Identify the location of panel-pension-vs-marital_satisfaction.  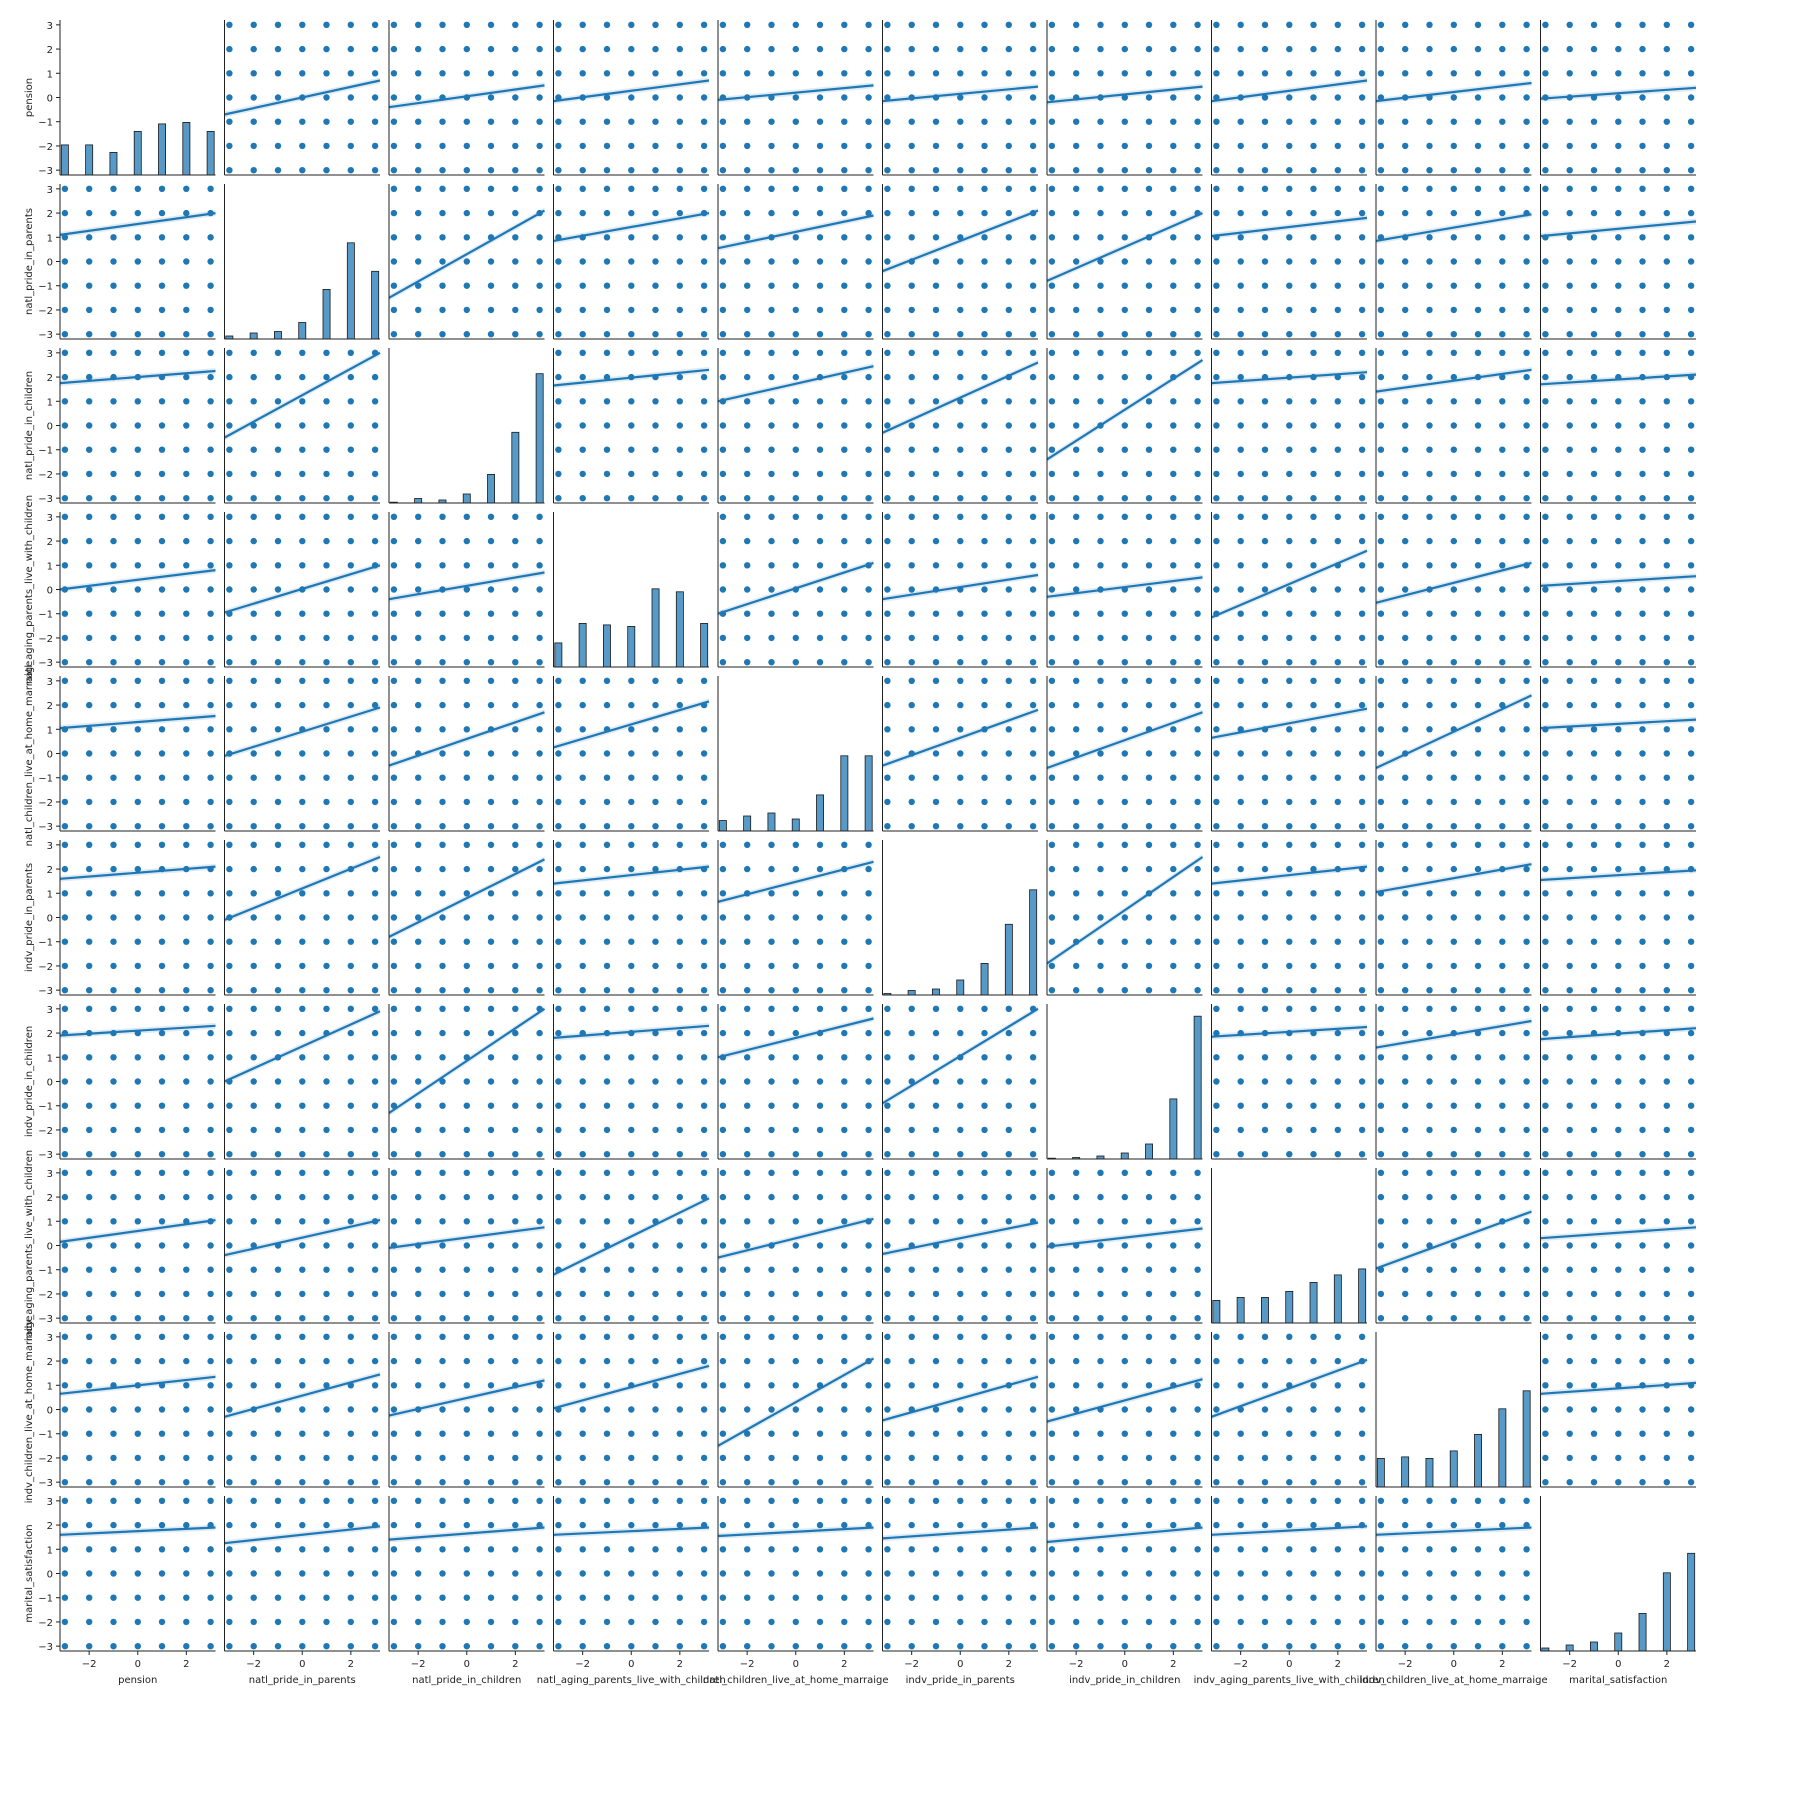
(1618, 98).